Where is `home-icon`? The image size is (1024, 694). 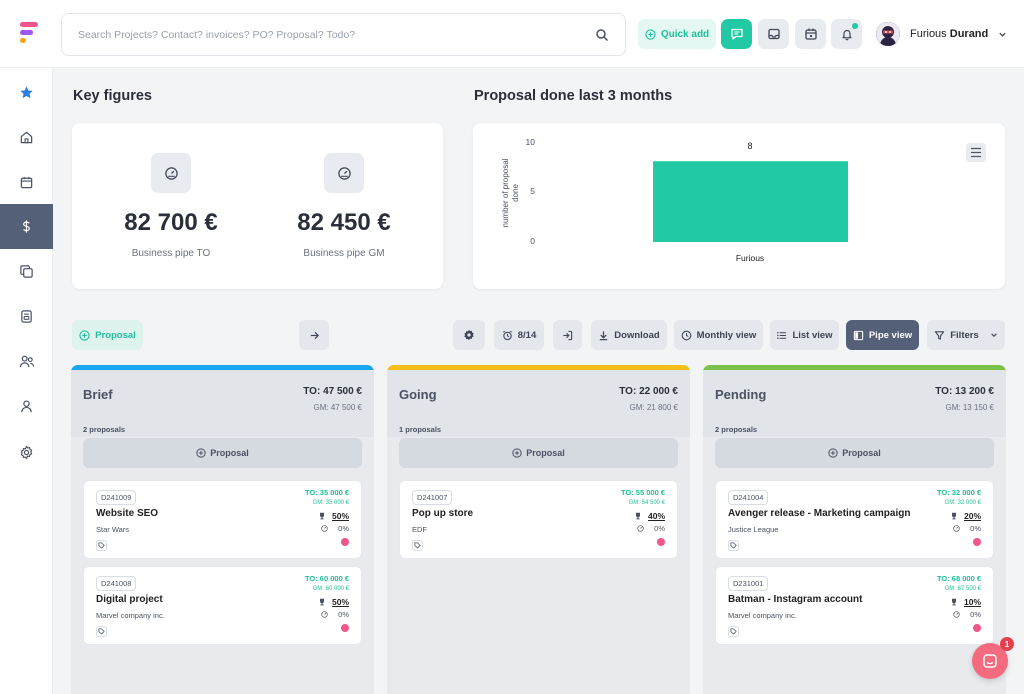
home-icon is located at coordinates (26, 137).